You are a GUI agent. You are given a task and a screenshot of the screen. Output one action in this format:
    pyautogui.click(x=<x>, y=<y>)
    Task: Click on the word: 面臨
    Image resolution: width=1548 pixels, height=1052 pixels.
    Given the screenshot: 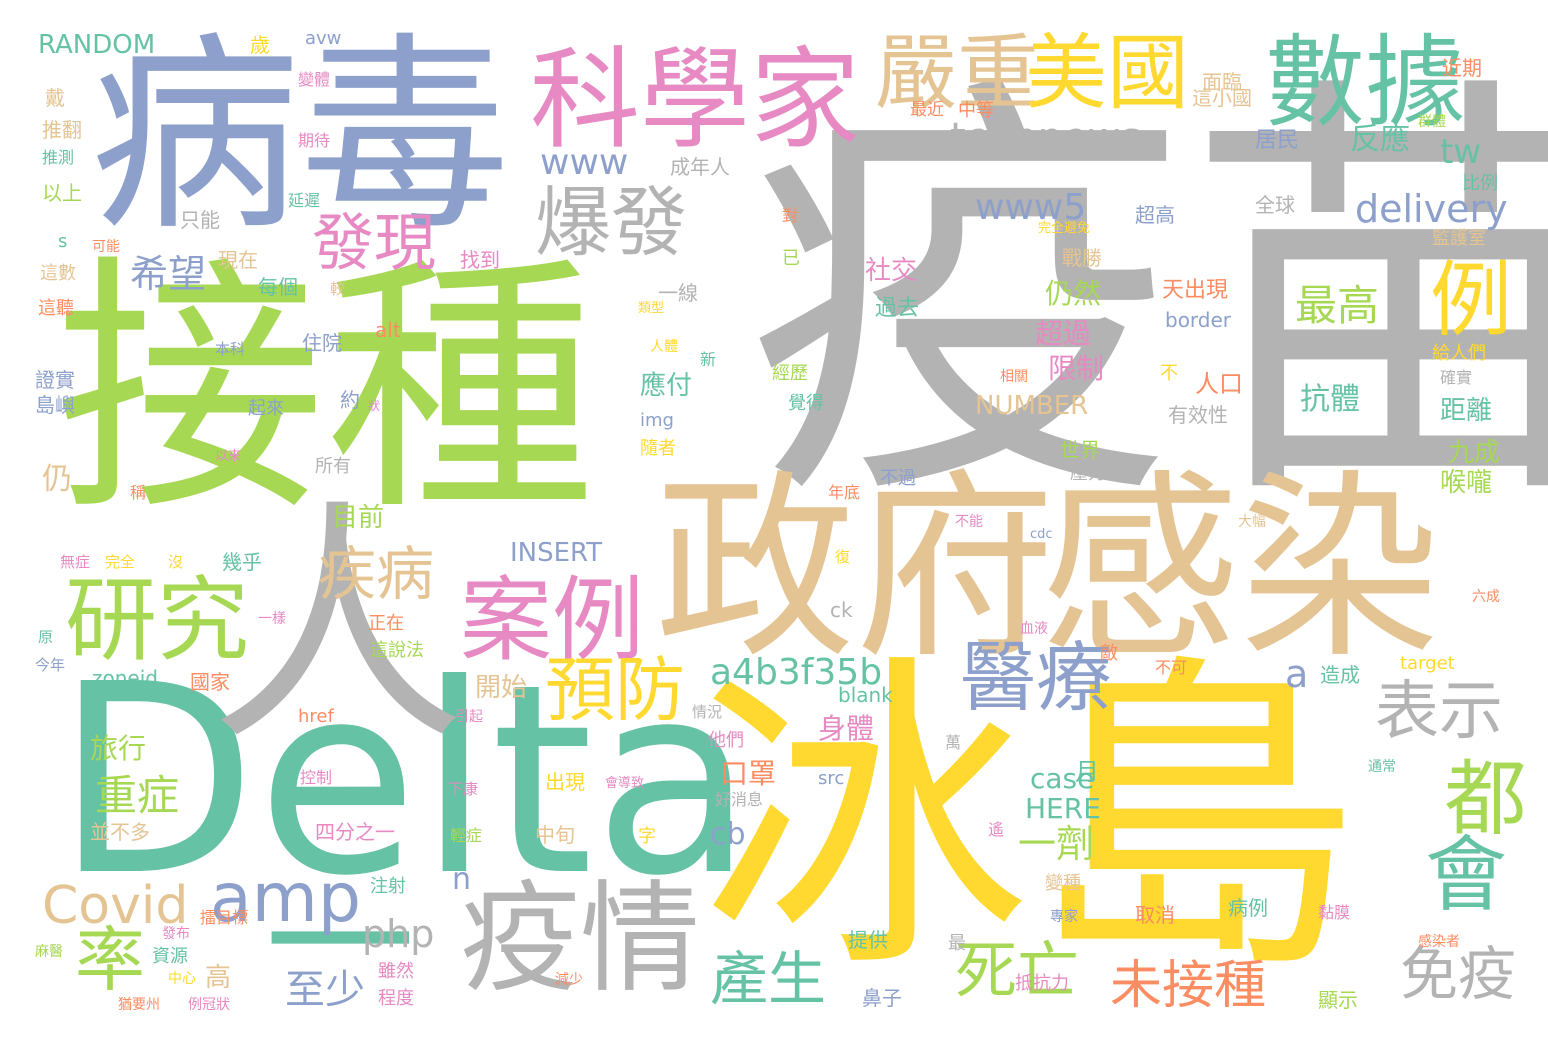 What is the action you would take?
    pyautogui.click(x=1222, y=82)
    